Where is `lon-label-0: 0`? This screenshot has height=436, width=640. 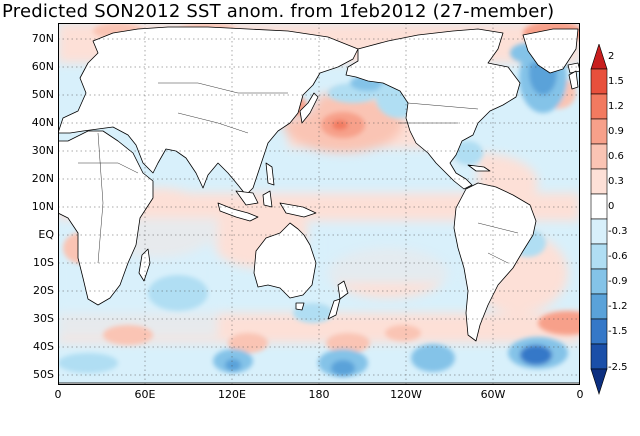 lon-label-0: 0 is located at coordinates (58, 394).